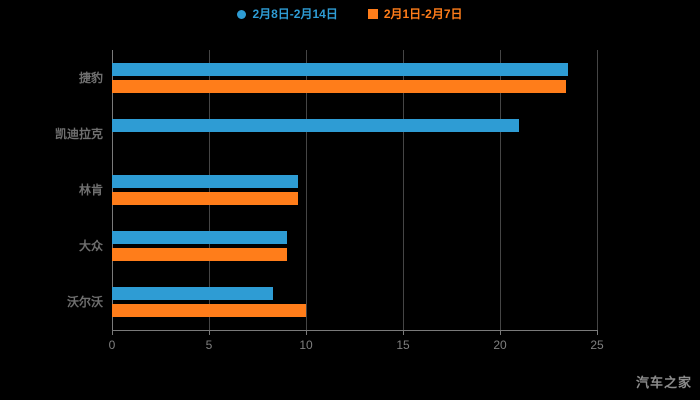  Describe the element at coordinates (90, 246) in the screenshot. I see `category-label: 大众` at that location.